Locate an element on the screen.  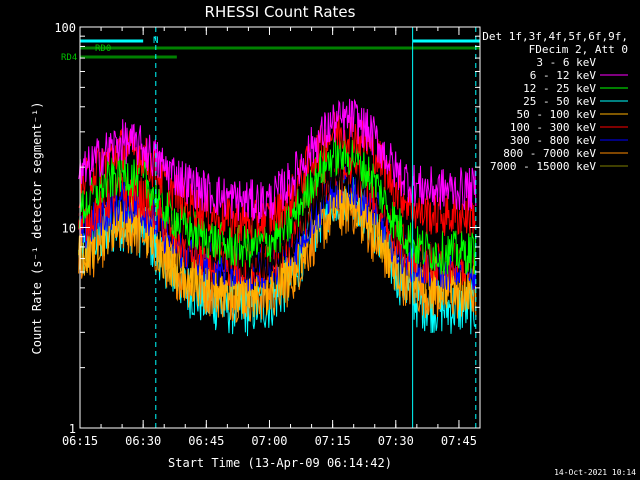
y-axis-label: Count Rate (s⁻¹ detector segment⁻¹) is located at coordinates (37, 228).